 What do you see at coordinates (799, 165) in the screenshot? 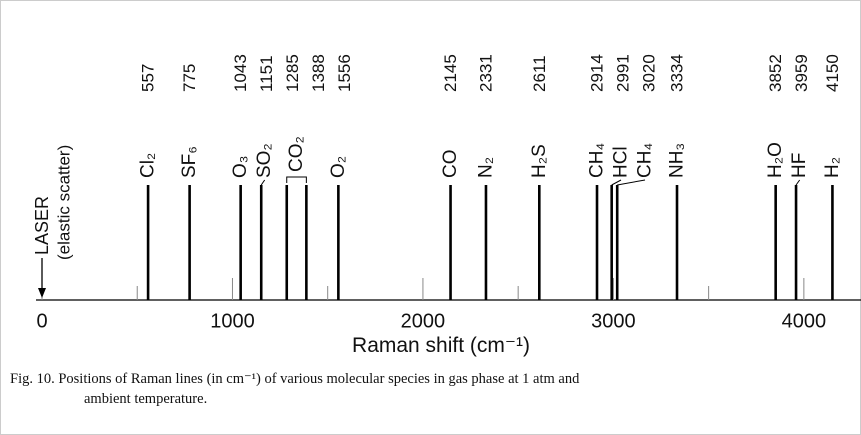
I see `species-label: HF` at bounding box center [799, 165].